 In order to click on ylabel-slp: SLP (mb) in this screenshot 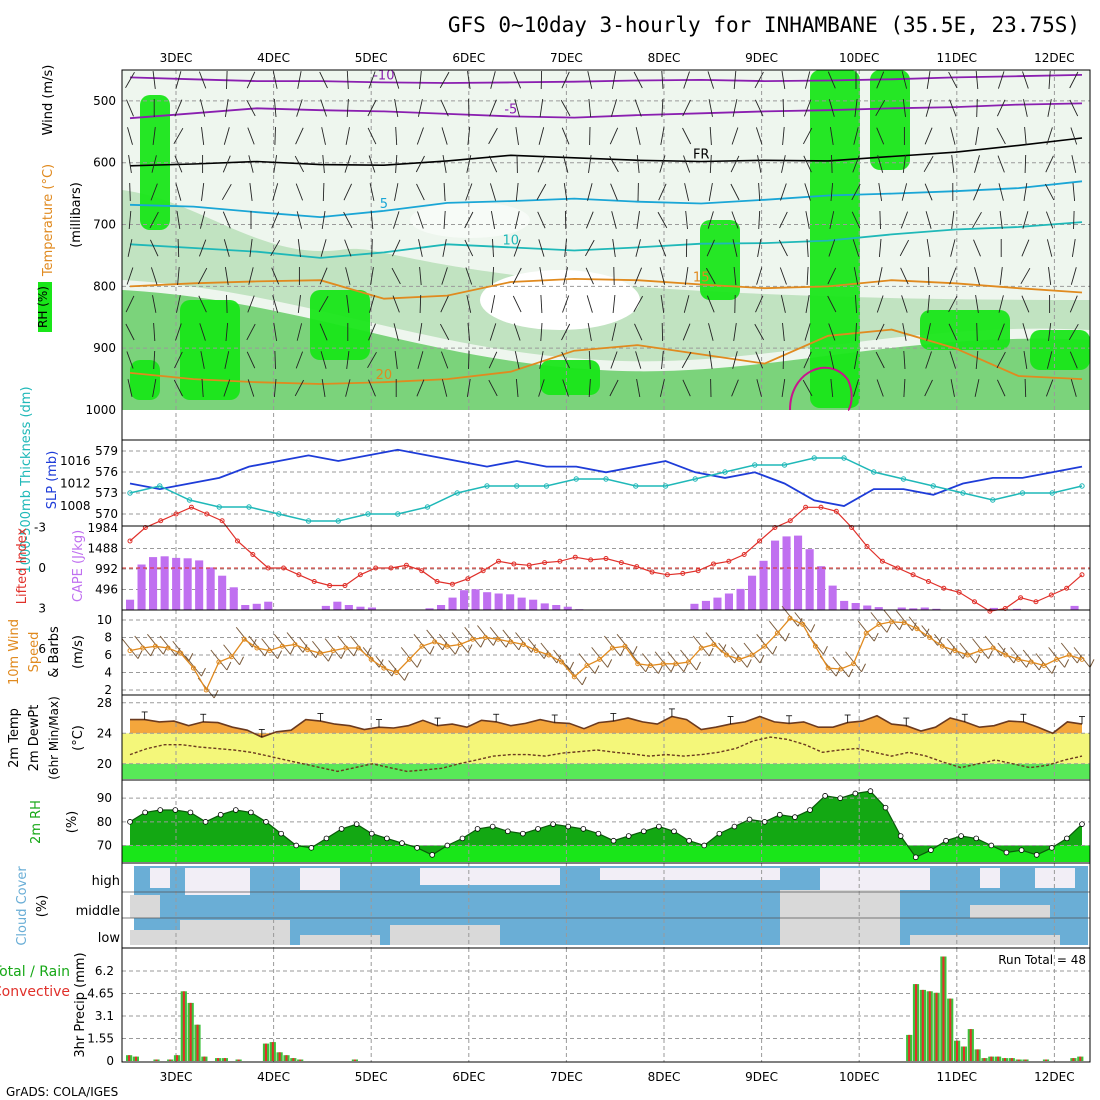, I will do `click(52, 480)`.